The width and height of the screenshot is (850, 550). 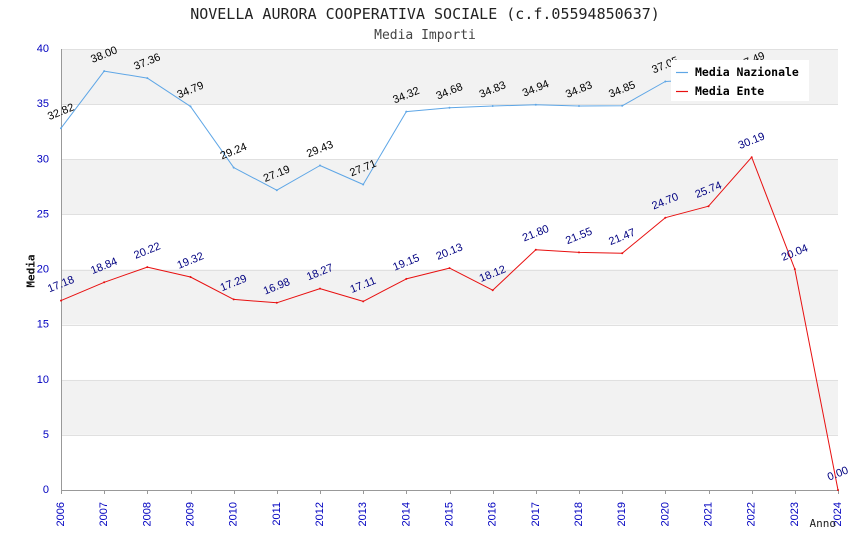 I want to click on x-tick-label: 2008, so click(x=147, y=514).